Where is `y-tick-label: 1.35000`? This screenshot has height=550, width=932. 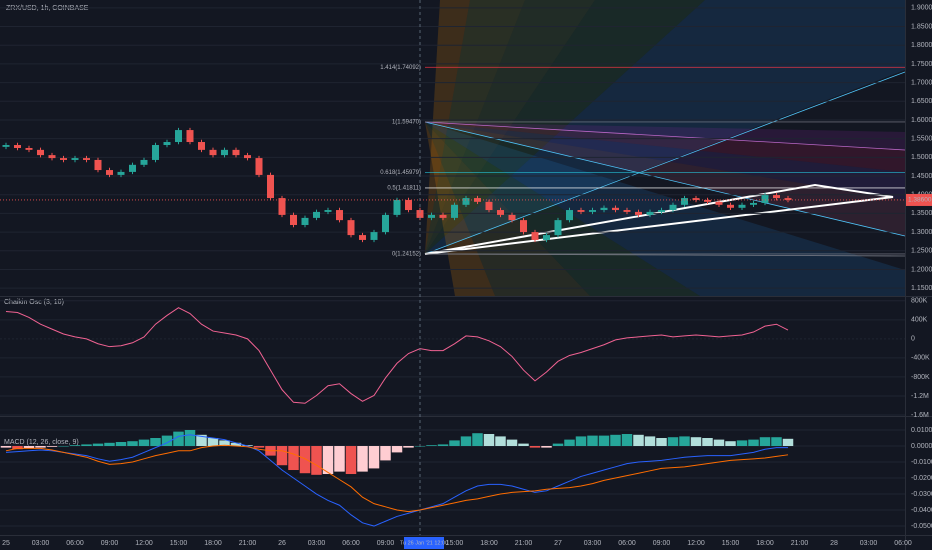
y-tick-label: 1.35000 is located at coordinates (921, 213).